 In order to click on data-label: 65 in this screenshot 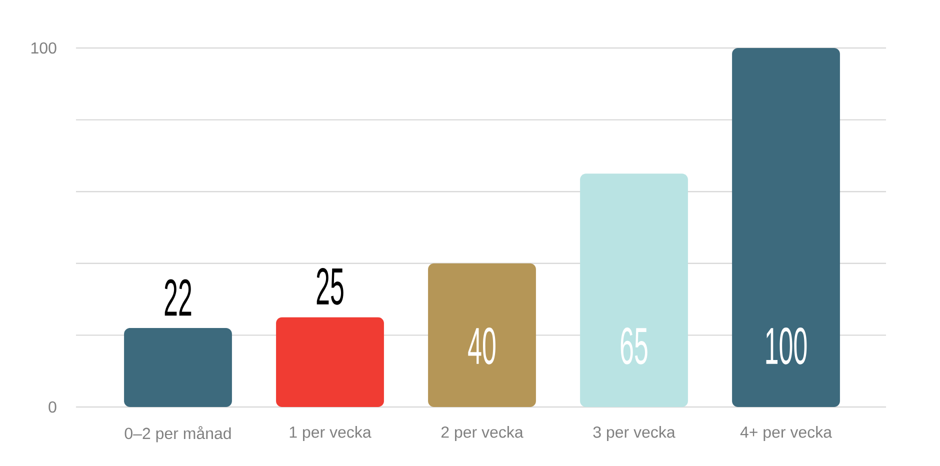, I will do `click(634, 346)`.